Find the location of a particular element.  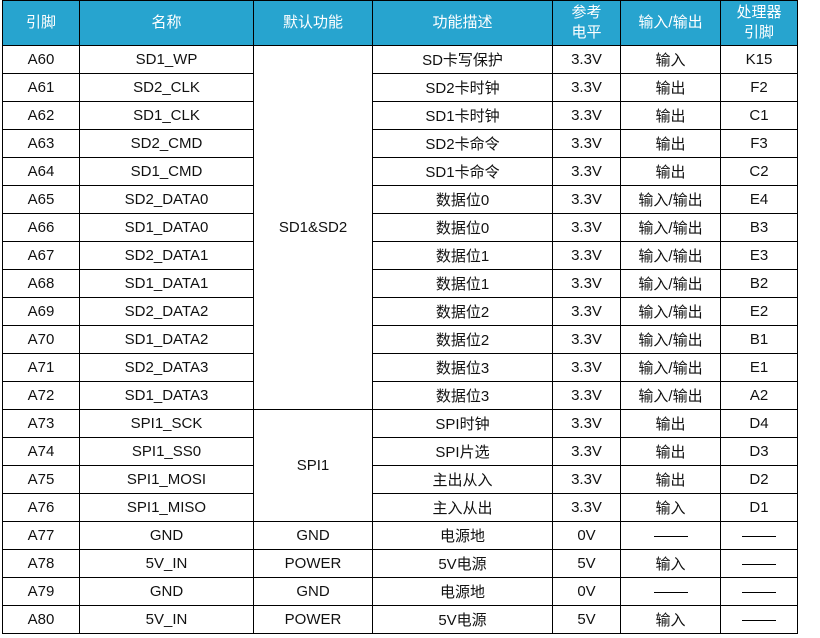

table-row: A79 GND GND 电源地 0V is located at coordinates (400, 591).